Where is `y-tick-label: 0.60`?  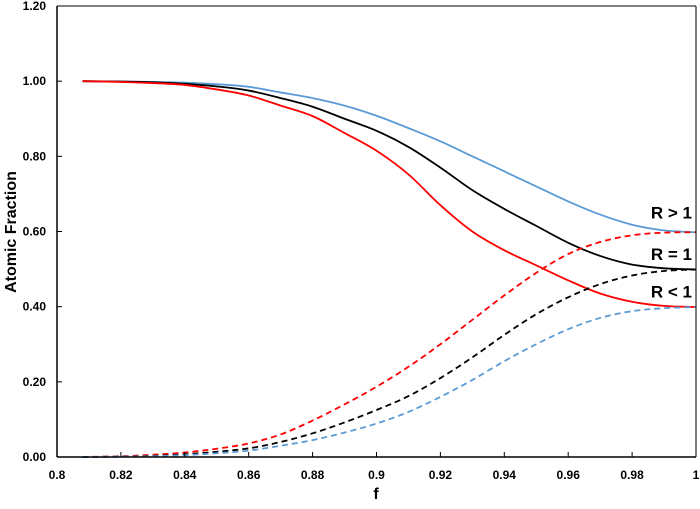
y-tick-label: 0.60 is located at coordinates (35, 232).